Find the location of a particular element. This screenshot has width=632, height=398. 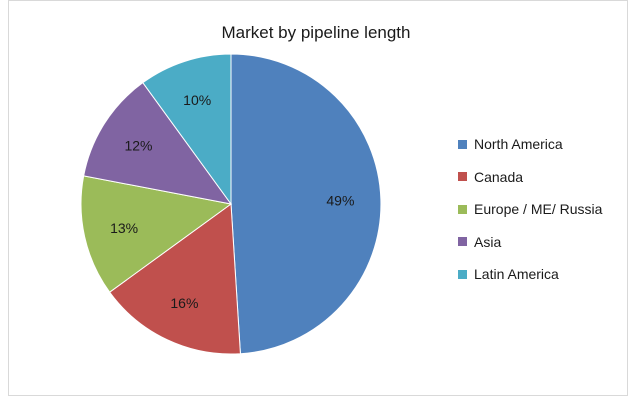

legend-label: Asia is located at coordinates (488, 241).